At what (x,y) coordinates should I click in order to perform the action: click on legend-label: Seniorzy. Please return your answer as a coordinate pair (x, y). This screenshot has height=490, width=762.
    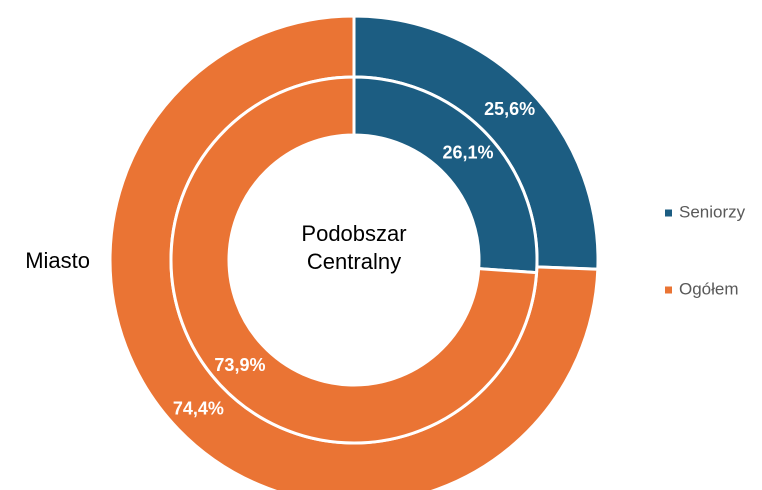
    Looking at the image, I should click on (712, 211).